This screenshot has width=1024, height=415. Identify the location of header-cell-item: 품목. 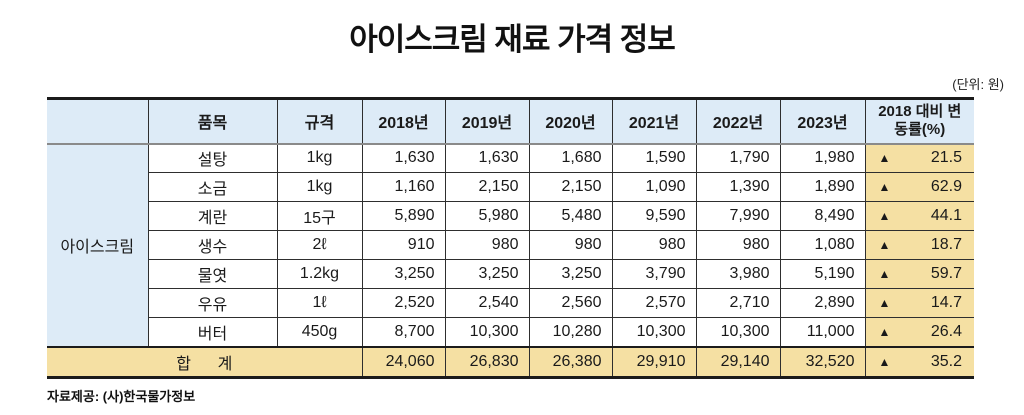
(212, 121).